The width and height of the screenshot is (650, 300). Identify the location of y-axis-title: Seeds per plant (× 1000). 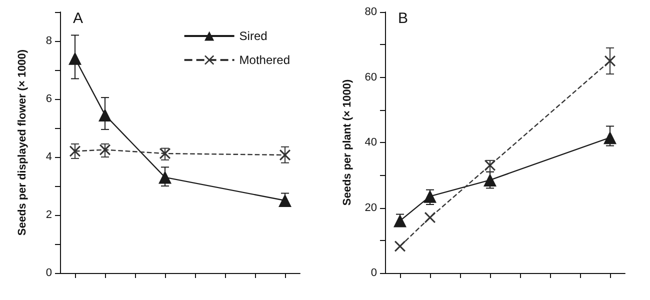
(348, 142).